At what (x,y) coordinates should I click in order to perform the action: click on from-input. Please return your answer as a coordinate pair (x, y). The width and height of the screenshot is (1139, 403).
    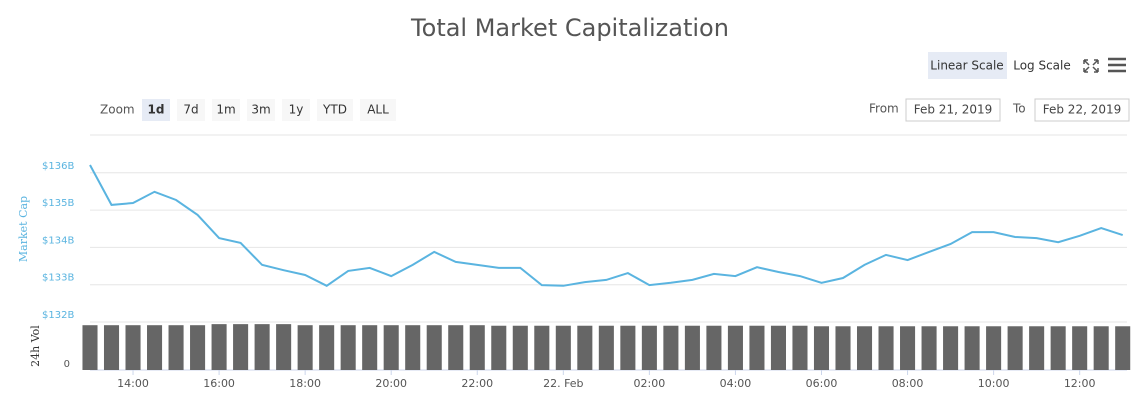
    Looking at the image, I should click on (953, 110).